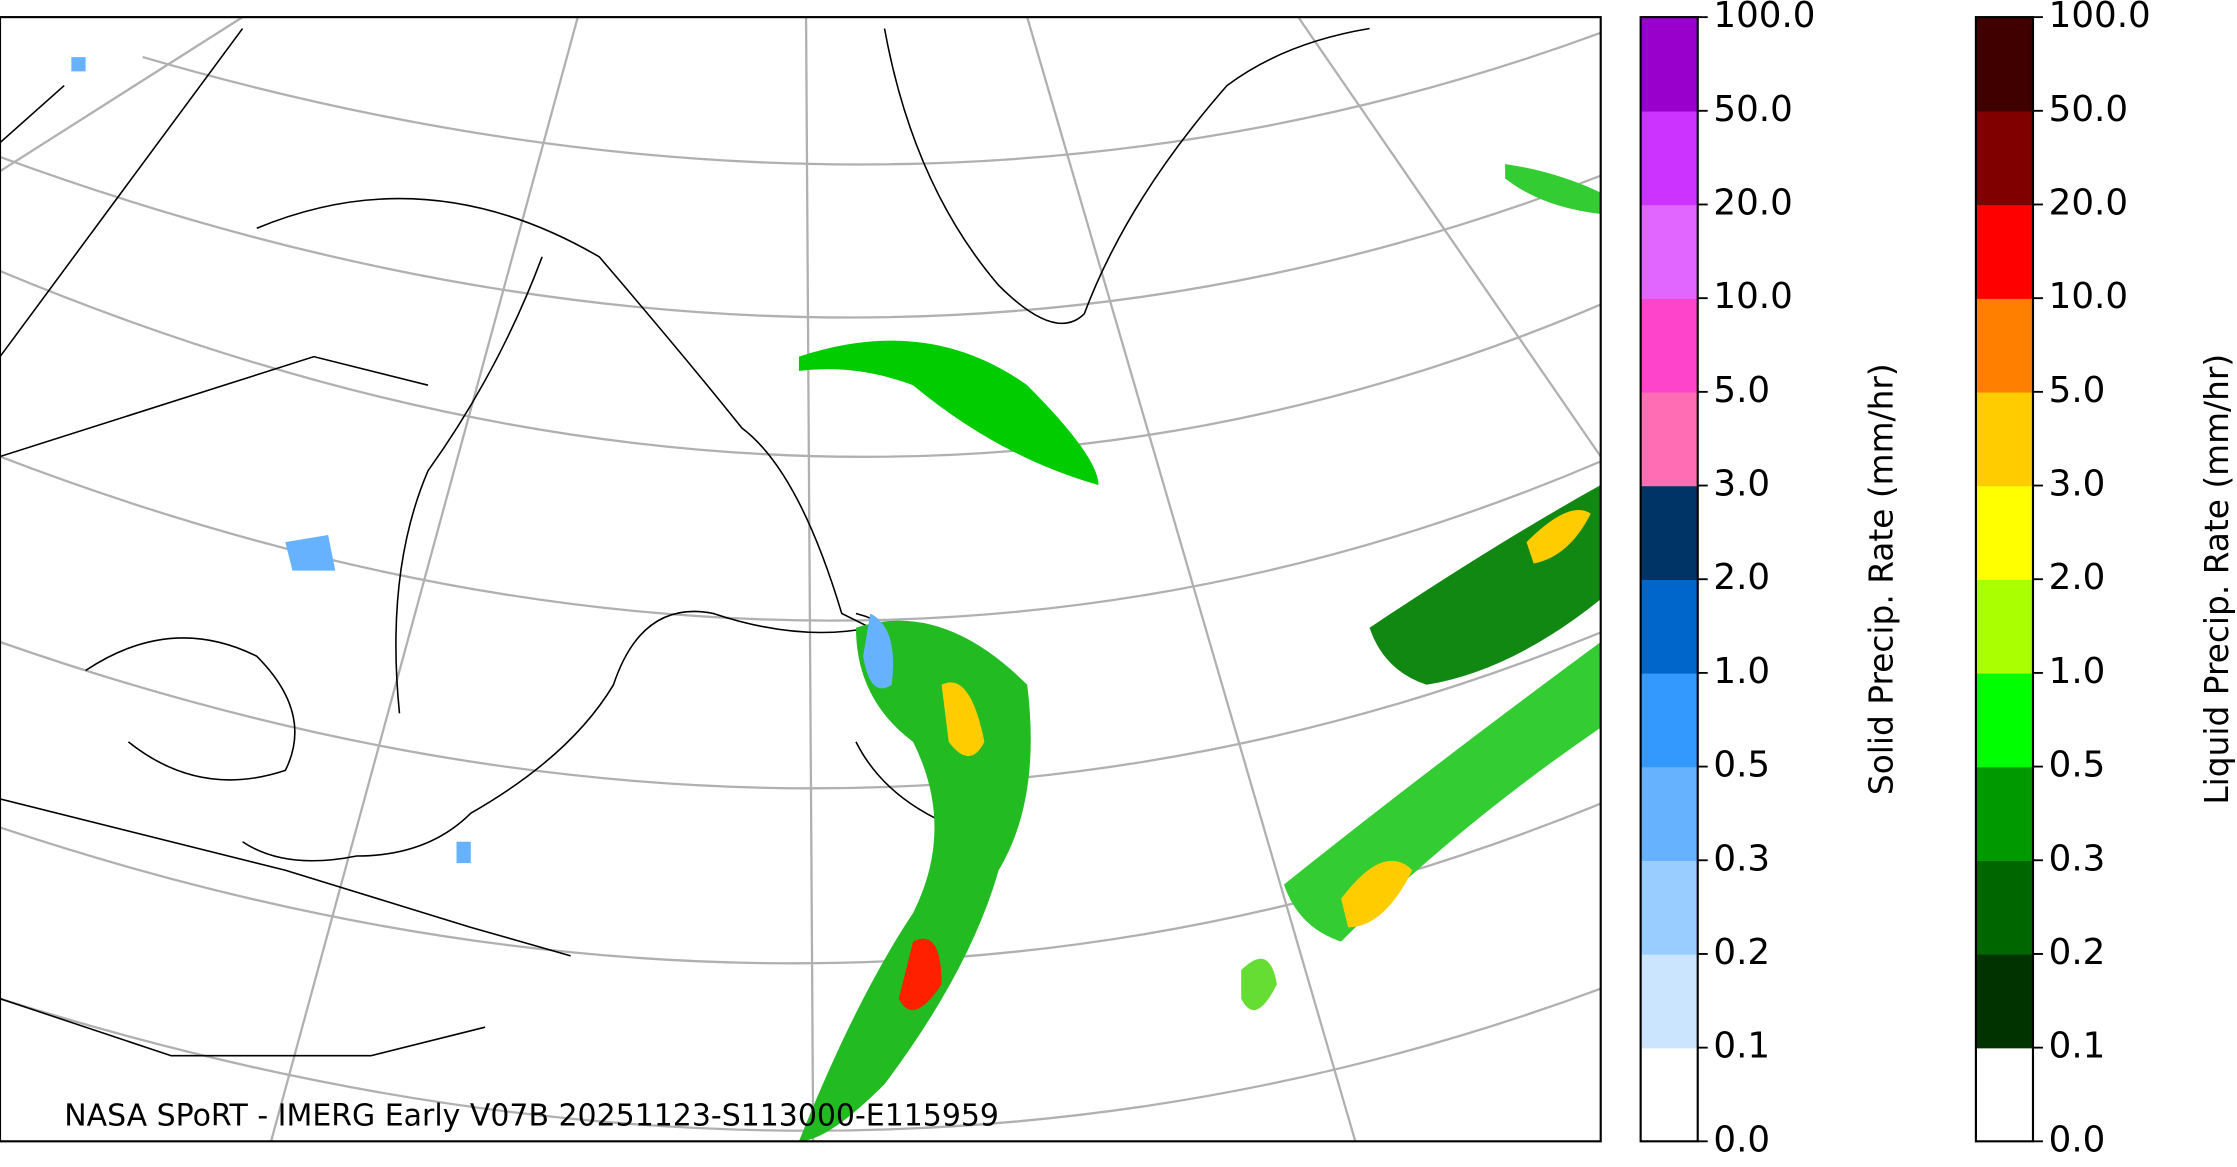 Image resolution: width=2237 pixels, height=1167 pixels. Describe the element at coordinates (1882, 579) in the screenshot. I see `colorbar-label: Solid Precip. Rate (mm/hr)` at that location.